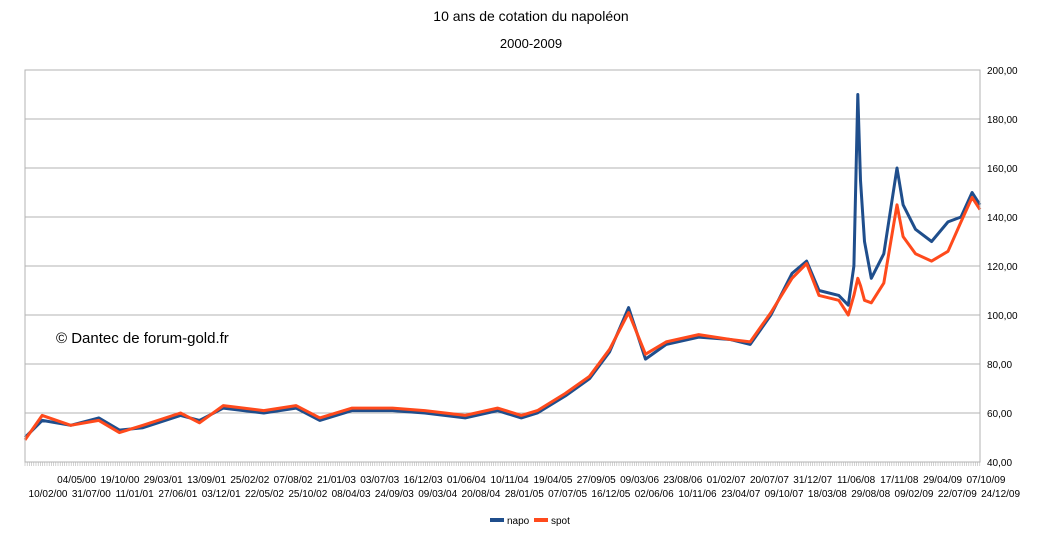 This screenshot has width=1042, height=534. Describe the element at coordinates (870, 494) in the screenshot. I see `x-tick-label: 29/08/08` at that location.